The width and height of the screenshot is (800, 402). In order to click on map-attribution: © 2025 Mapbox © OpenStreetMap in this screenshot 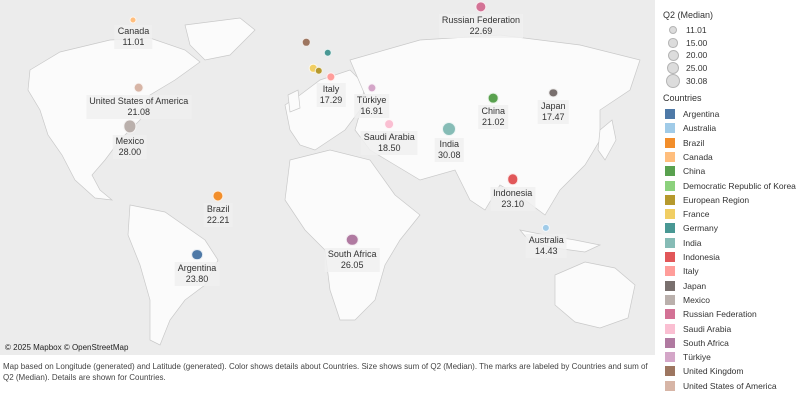, I will do `click(67, 347)`.